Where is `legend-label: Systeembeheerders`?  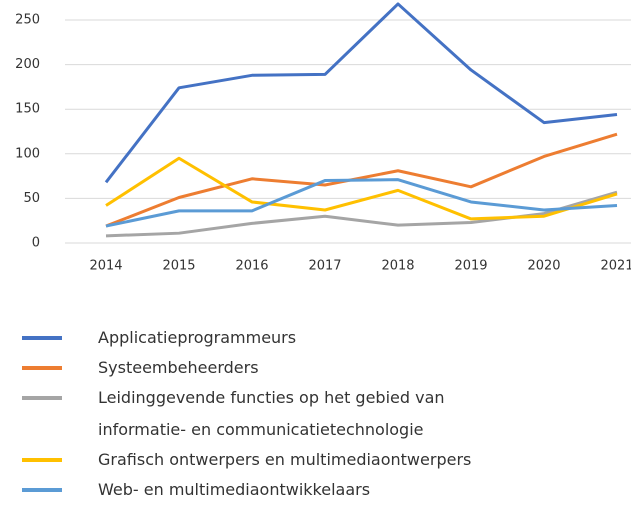
legend-label: Systeembeheerders is located at coordinates (178, 367).